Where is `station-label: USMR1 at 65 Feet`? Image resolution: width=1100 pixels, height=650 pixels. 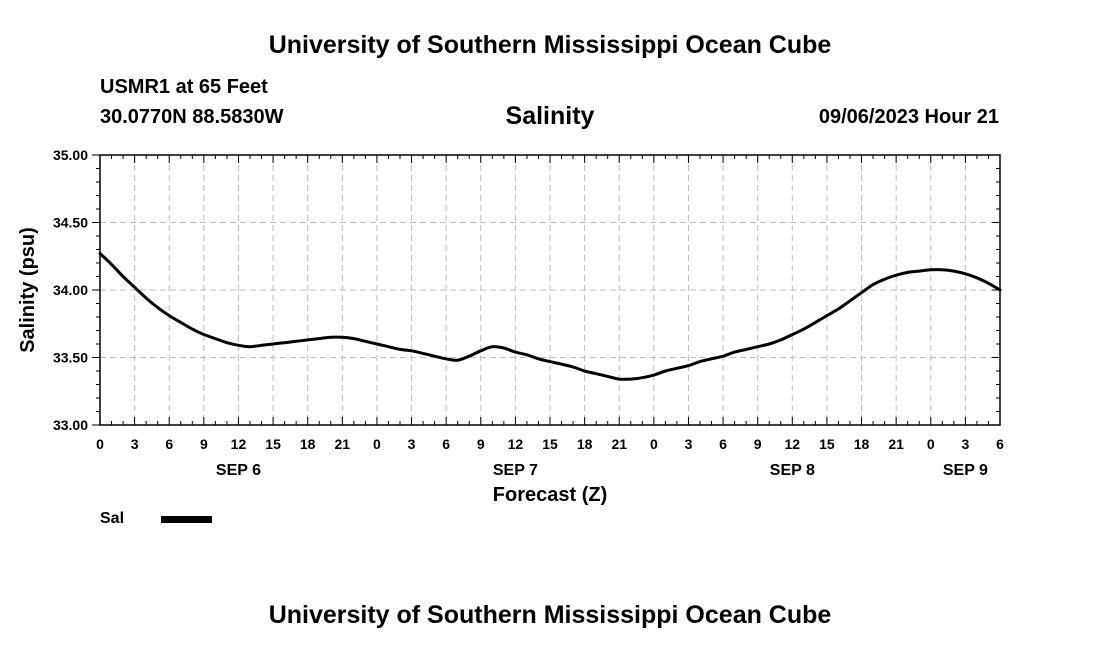 station-label: USMR1 at 65 Feet is located at coordinates (184, 87).